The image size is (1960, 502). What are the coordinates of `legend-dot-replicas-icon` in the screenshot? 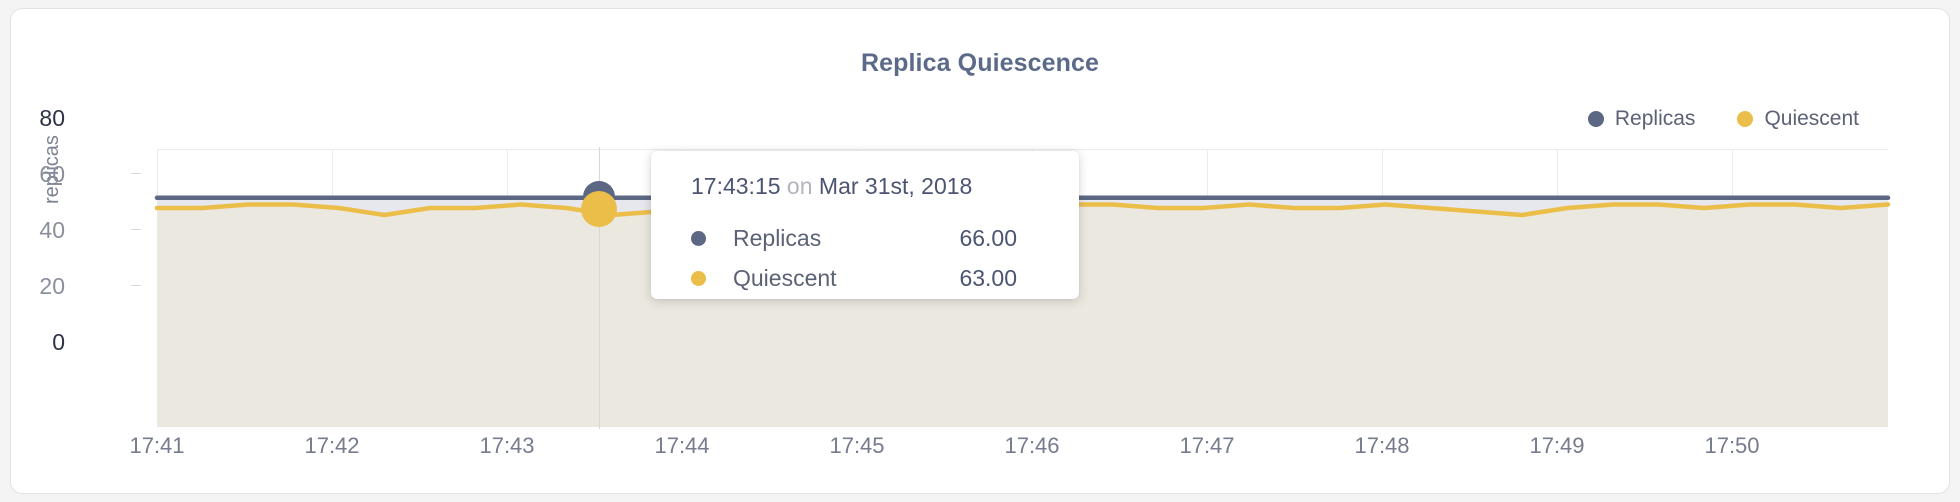 It's located at (1595, 119).